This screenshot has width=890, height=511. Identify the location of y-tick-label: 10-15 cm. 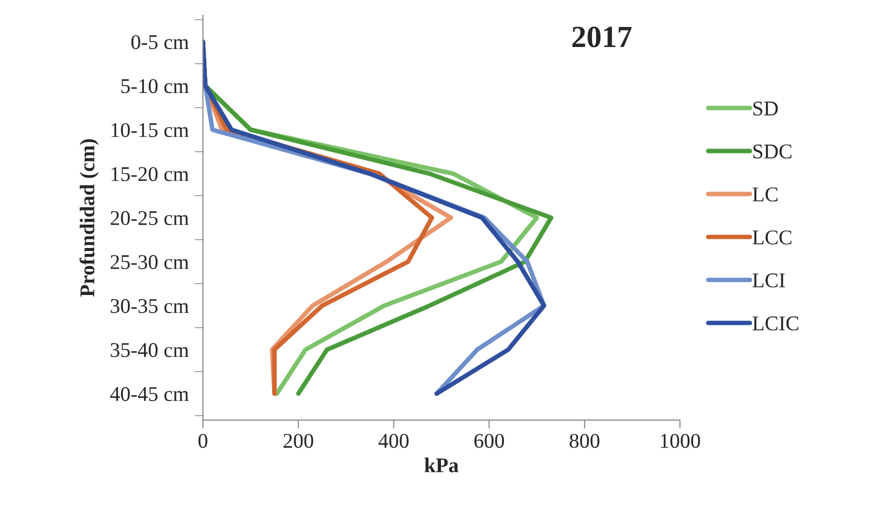
(150, 130).